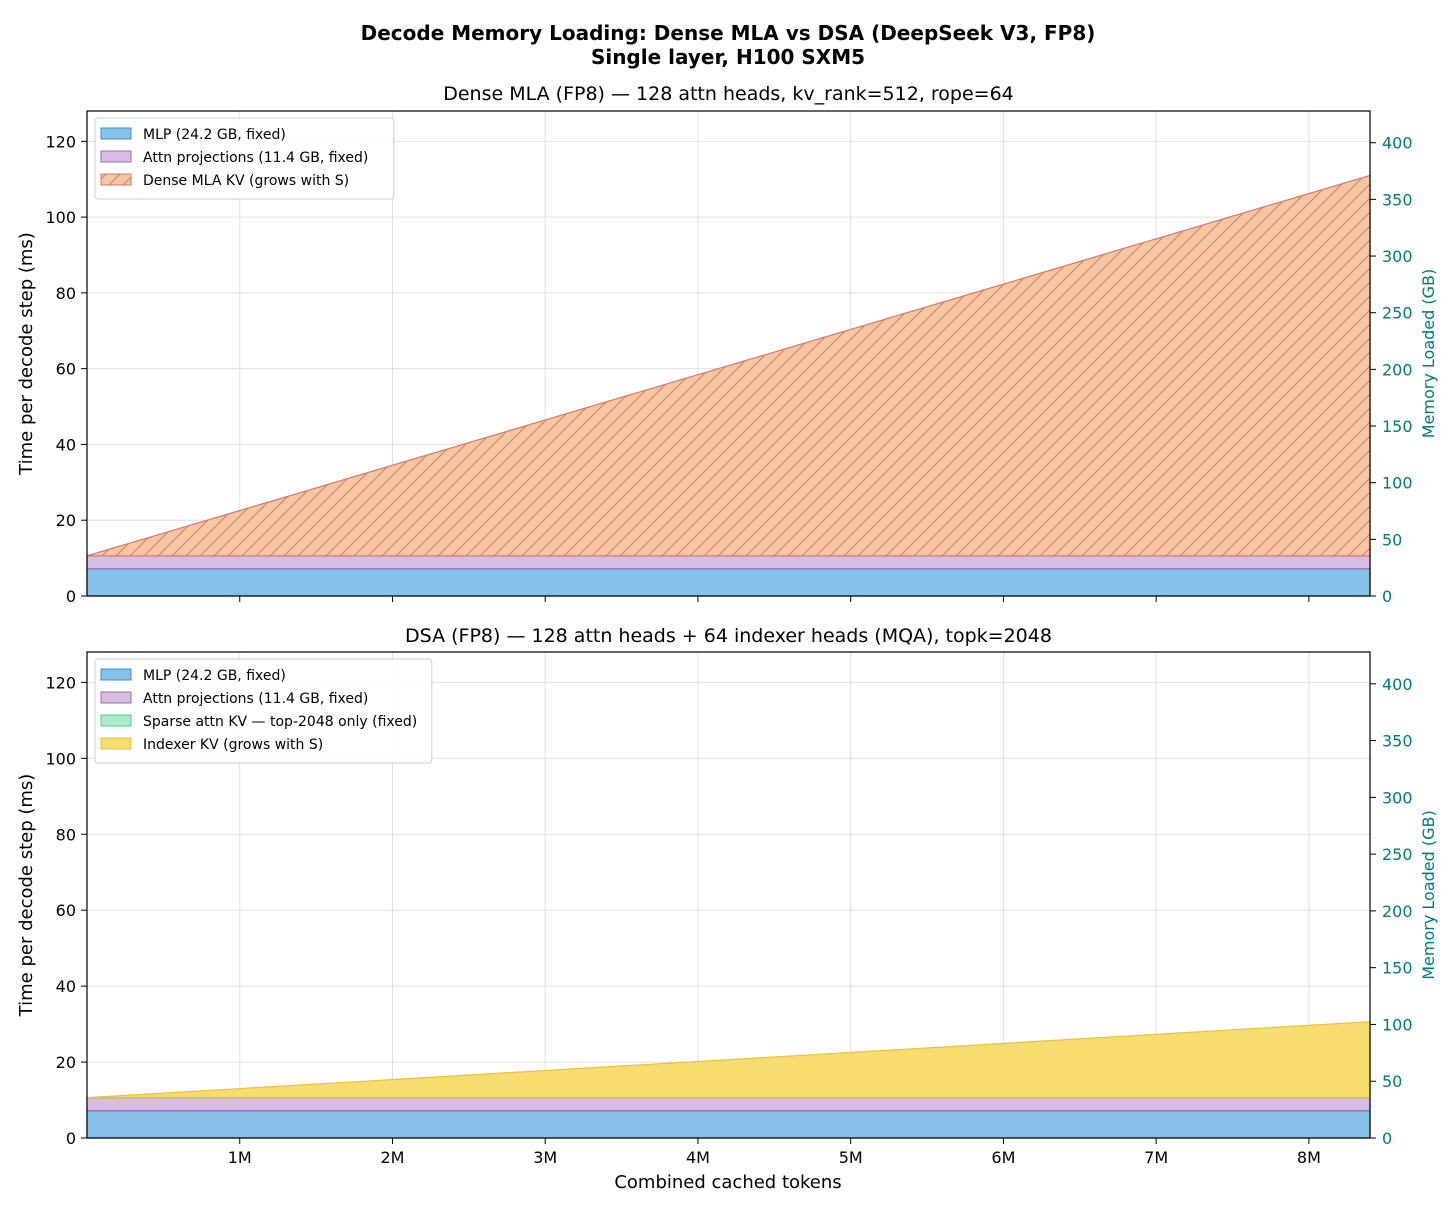  I want to click on x-tick-label: 3M, so click(545, 1157).